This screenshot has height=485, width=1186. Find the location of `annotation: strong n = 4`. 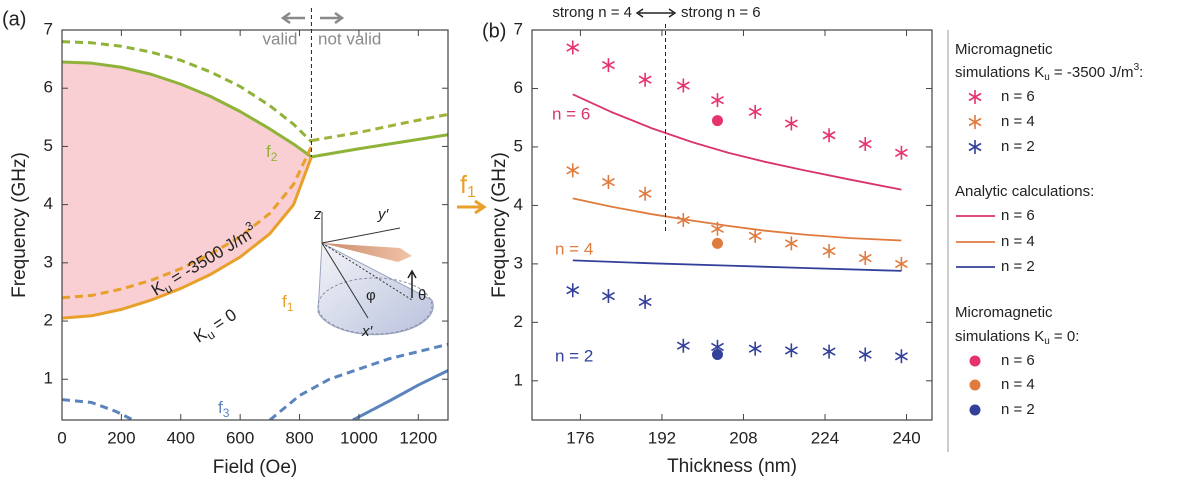

annotation: strong n = 4 is located at coordinates (592, 12).